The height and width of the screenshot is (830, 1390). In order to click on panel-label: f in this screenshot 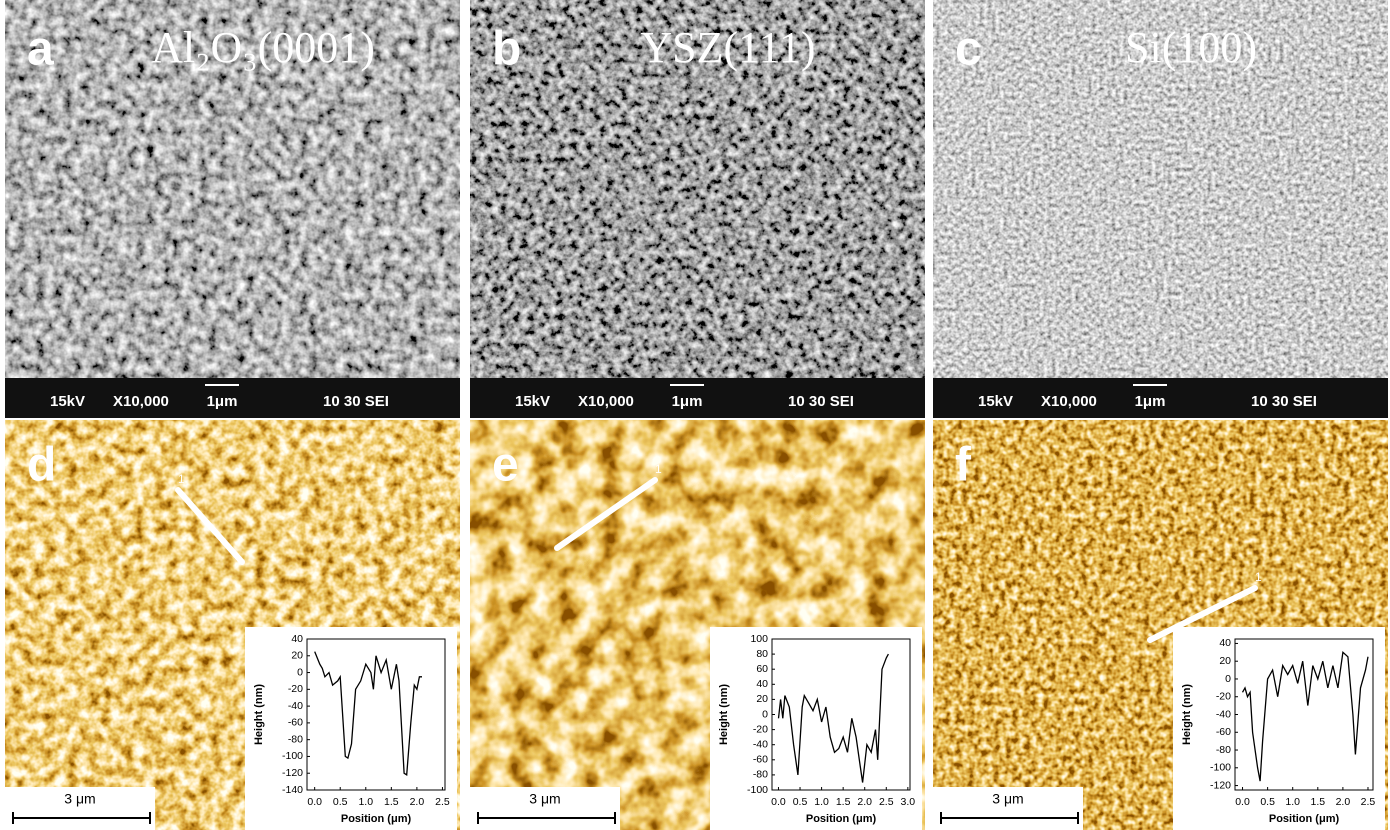, I will do `click(963, 465)`.